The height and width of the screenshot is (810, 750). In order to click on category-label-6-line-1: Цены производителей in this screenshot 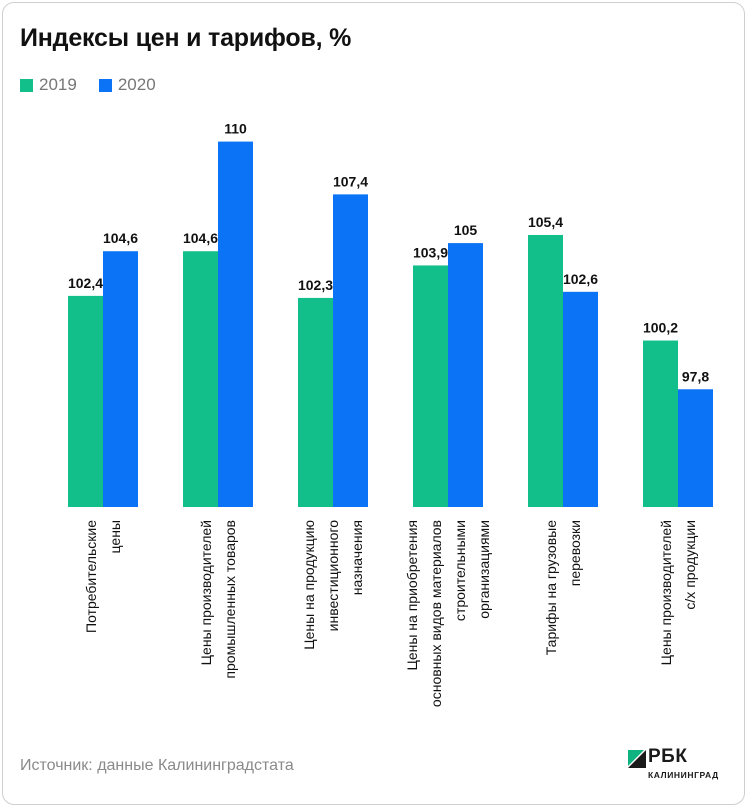, I will do `click(666, 592)`.